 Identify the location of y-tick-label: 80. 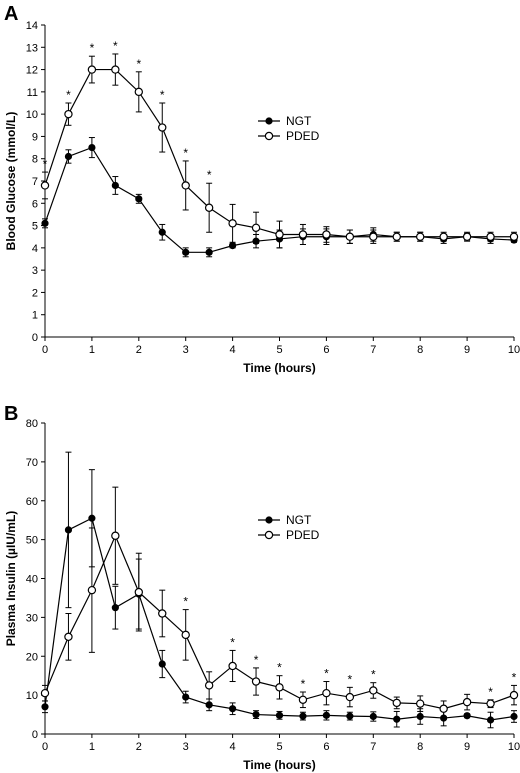
(32, 424).